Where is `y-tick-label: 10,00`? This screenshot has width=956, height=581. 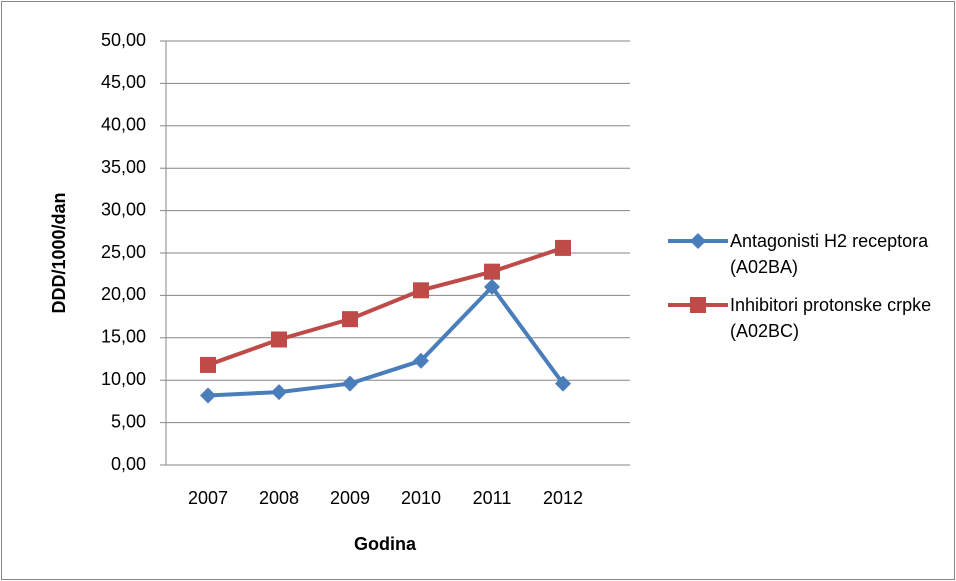 y-tick-label: 10,00 is located at coordinates (123, 379).